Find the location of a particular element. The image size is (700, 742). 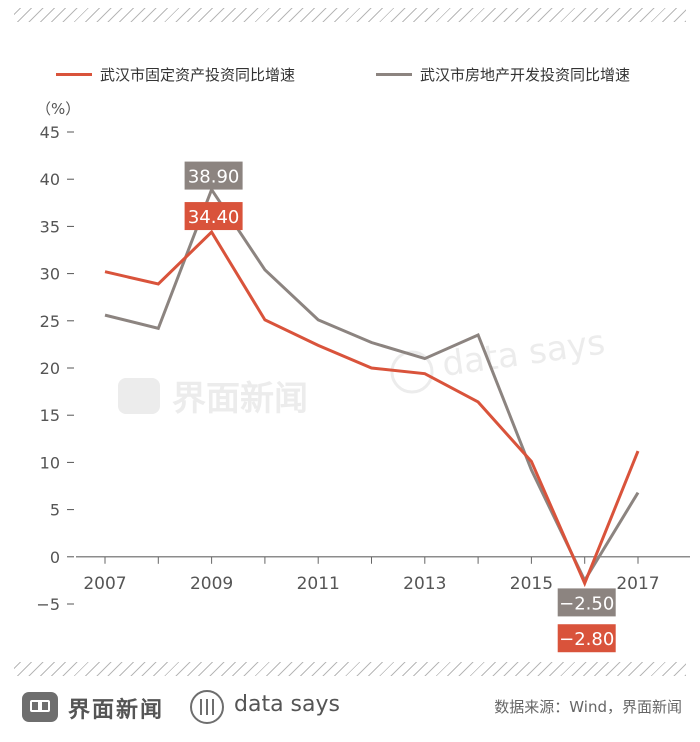

x-tick-label: 2011 is located at coordinates (318, 584).